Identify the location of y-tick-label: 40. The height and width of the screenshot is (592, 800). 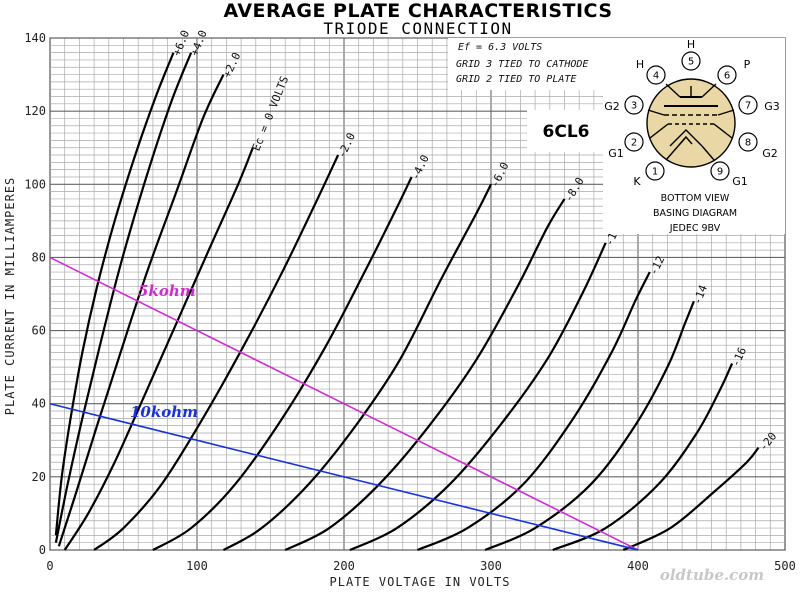
(39, 404).